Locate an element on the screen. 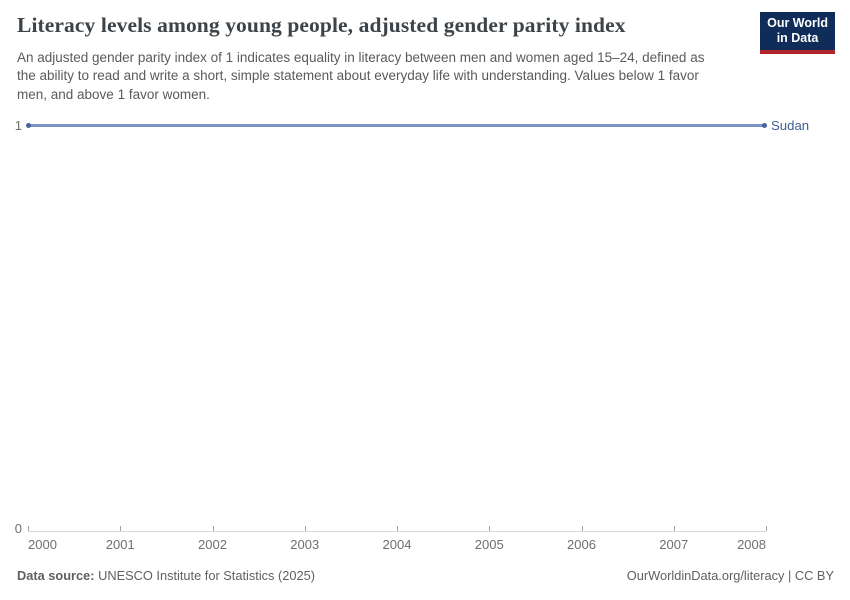  y-axis-tick-label-1: 1 is located at coordinates (18, 125).